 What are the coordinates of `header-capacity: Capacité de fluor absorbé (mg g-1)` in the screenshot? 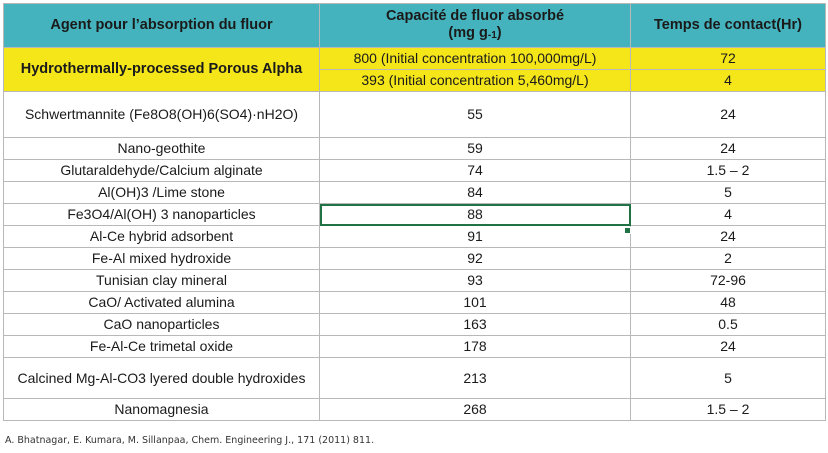 It's located at (475, 25).